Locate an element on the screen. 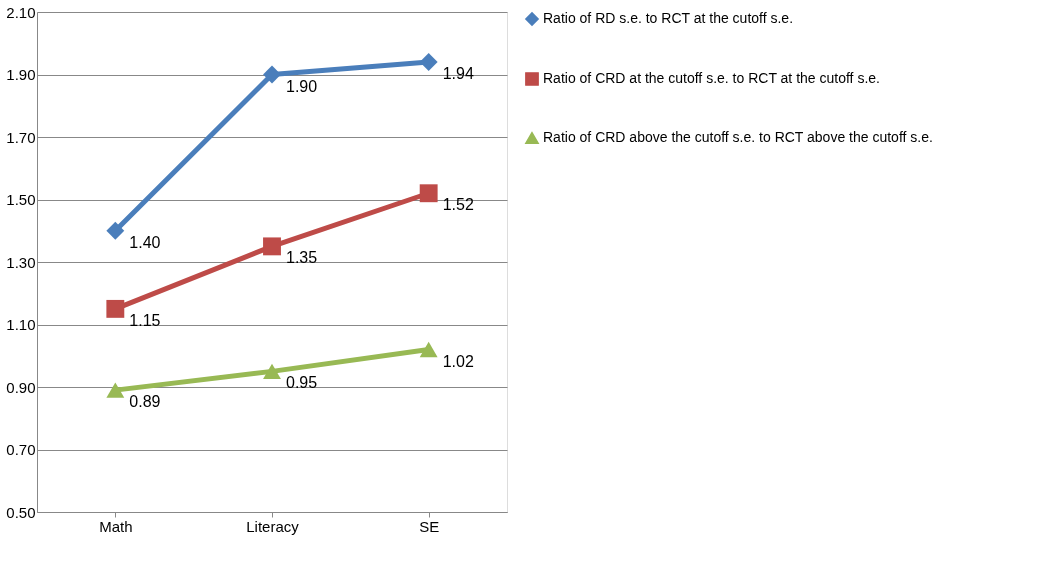 The image size is (1063, 586). data-label: 1.02 is located at coordinates (458, 361).